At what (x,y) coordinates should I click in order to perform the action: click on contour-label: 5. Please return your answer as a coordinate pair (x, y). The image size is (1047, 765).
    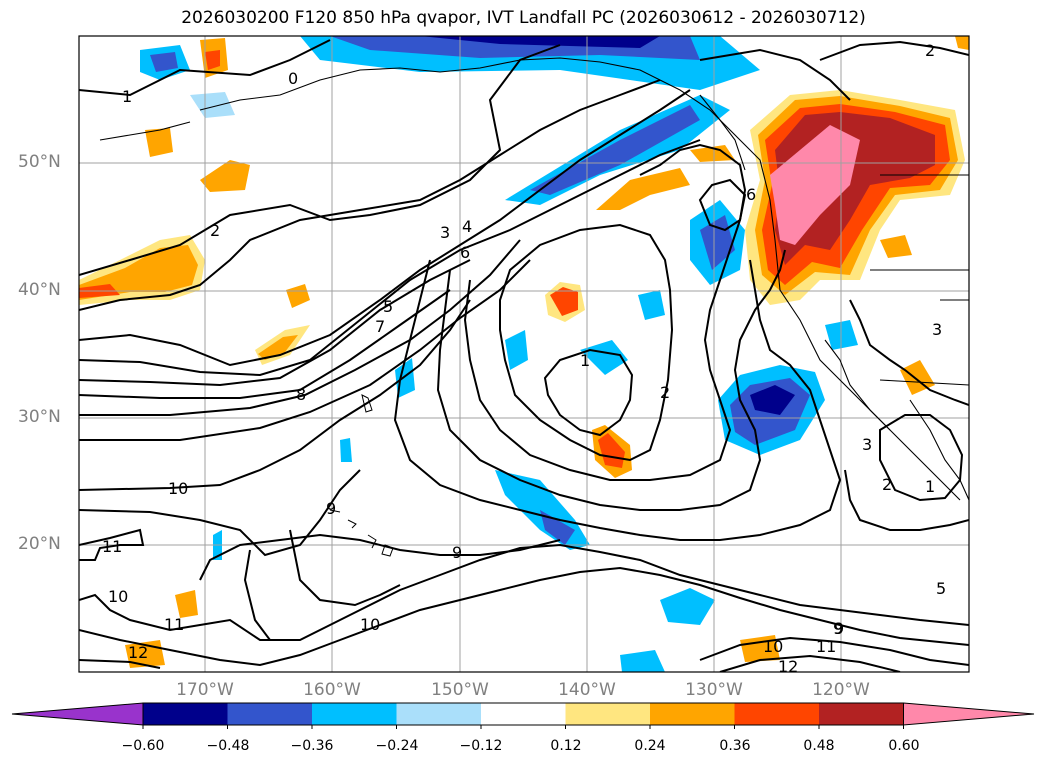
    Looking at the image, I should click on (941, 588).